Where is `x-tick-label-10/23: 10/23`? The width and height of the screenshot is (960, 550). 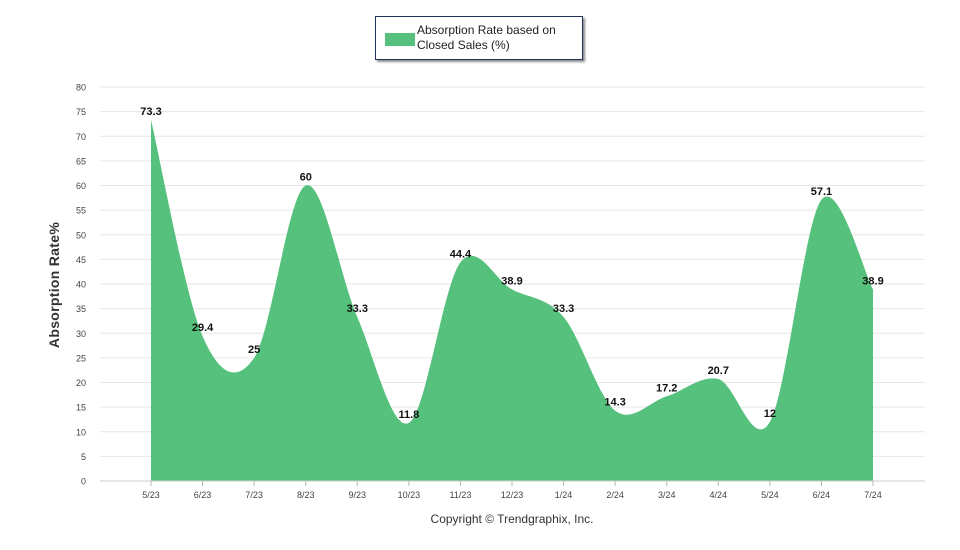
x-tick-label-10/23: 10/23 is located at coordinates (409, 495).